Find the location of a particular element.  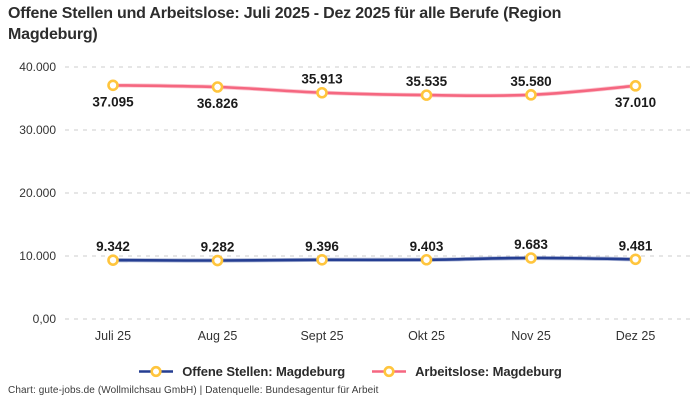

data-point-label: 9.342 is located at coordinates (113, 246).